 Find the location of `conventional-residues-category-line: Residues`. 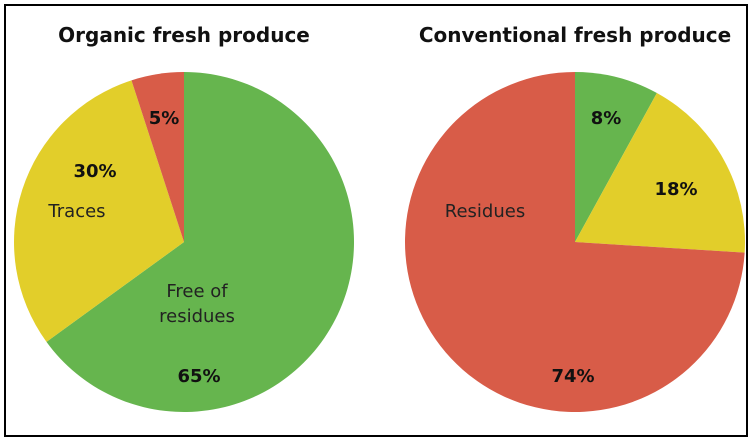

conventional-residues-category-line: Residues is located at coordinates (485, 211).